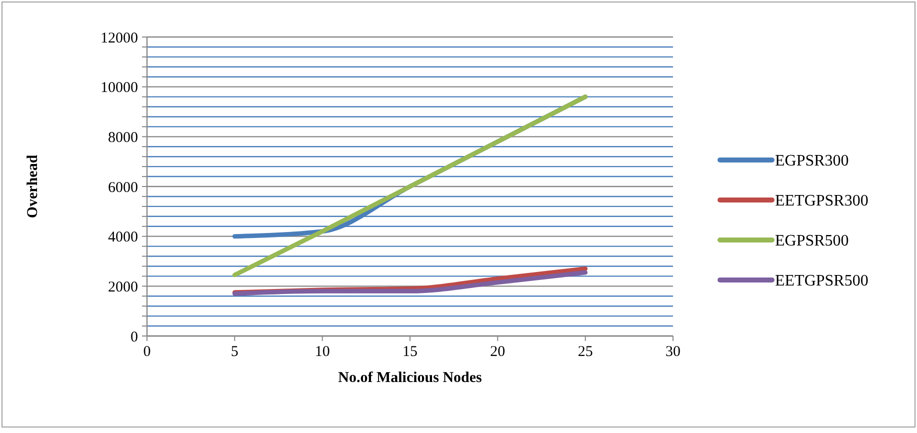 The width and height of the screenshot is (917, 433). I want to click on x-tick-label: 20, so click(498, 352).